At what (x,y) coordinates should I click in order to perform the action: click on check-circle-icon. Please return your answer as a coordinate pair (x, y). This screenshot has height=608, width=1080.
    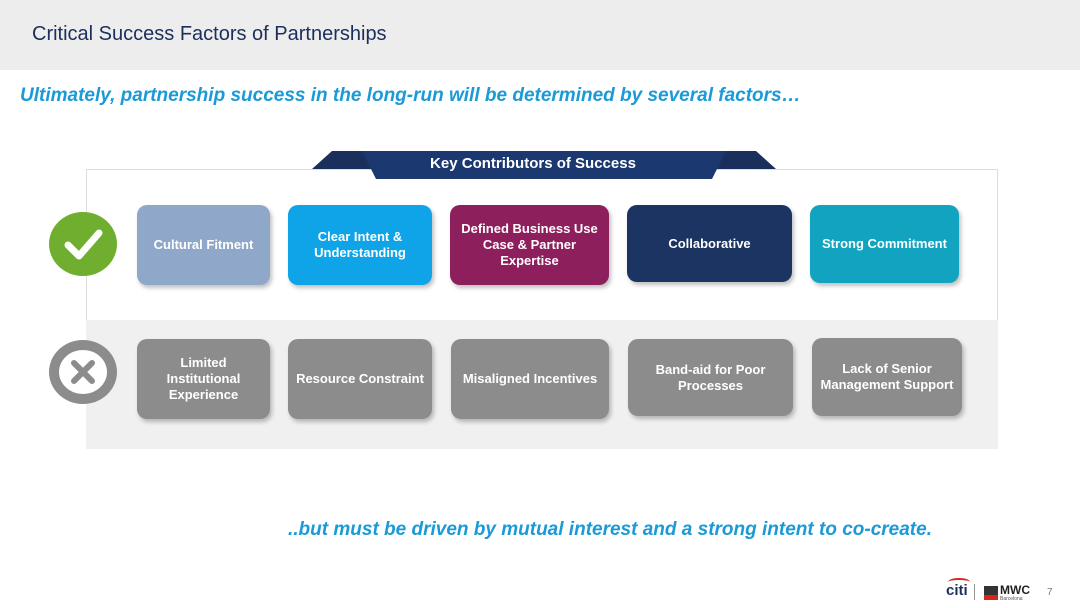
    Looking at the image, I should click on (83, 244).